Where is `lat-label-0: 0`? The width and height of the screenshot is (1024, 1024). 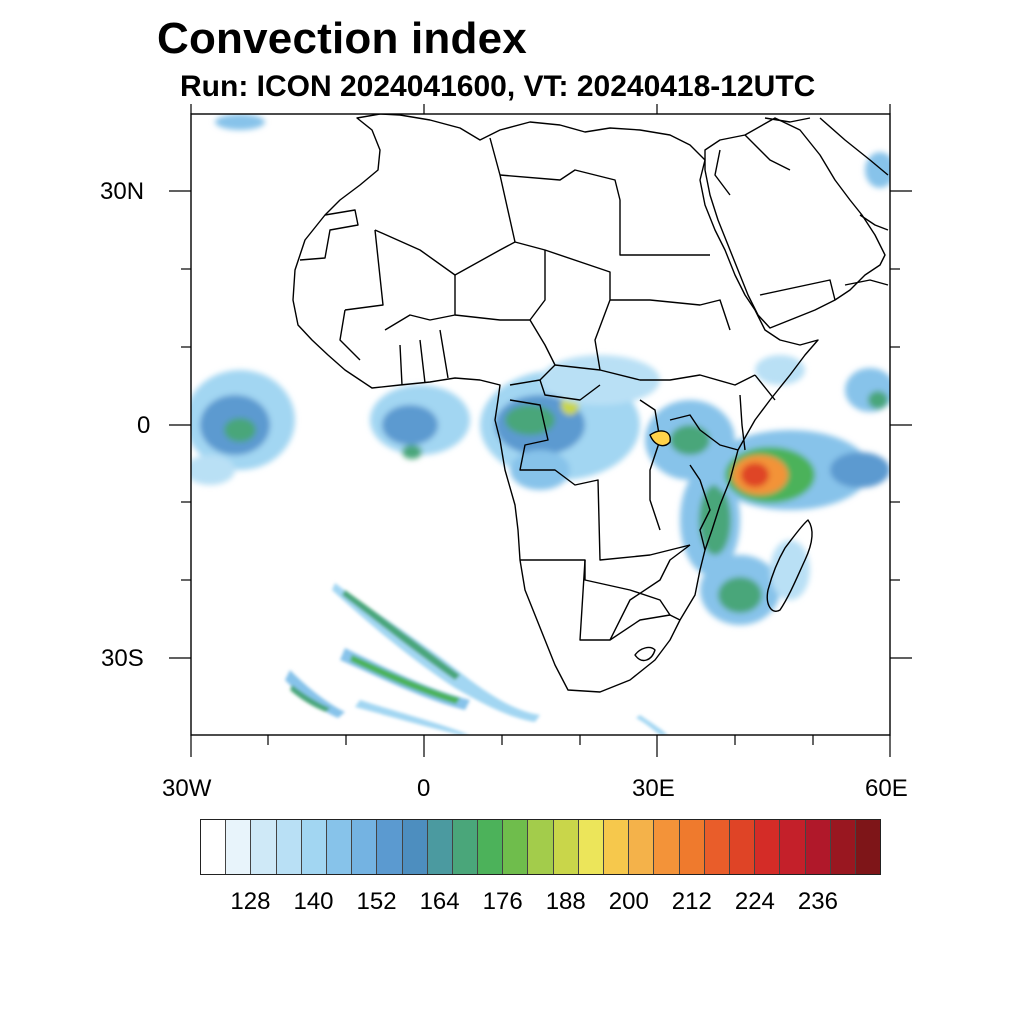
lat-label-0: 0 is located at coordinates (144, 425).